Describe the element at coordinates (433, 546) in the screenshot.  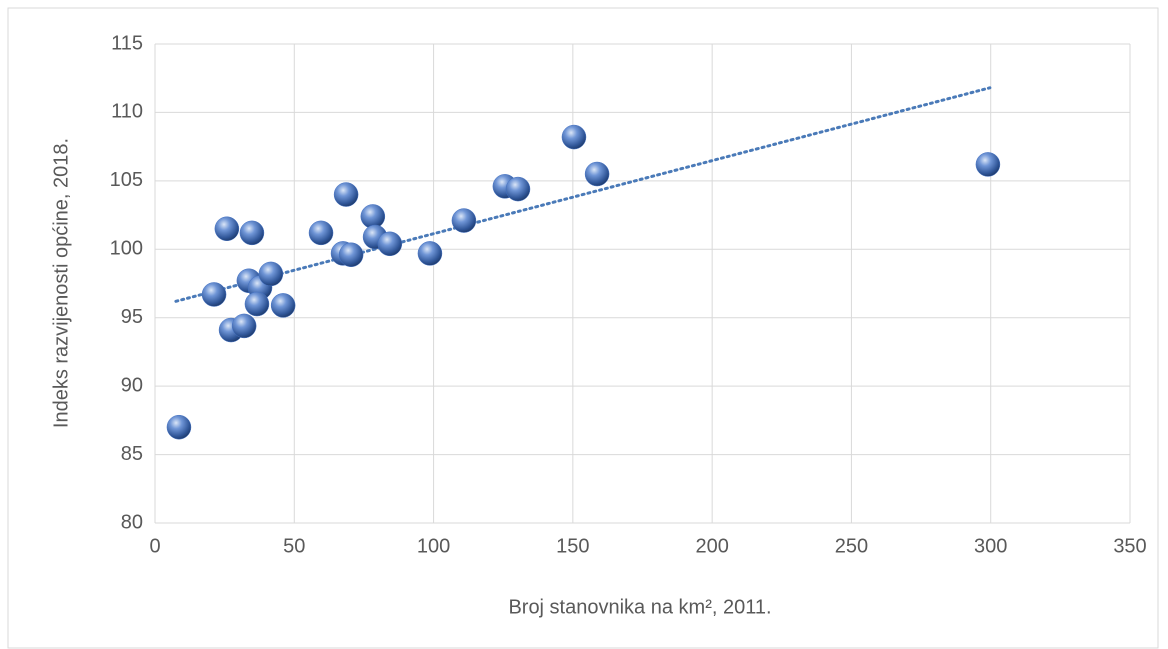
I see `x-tick-label: 100` at that location.